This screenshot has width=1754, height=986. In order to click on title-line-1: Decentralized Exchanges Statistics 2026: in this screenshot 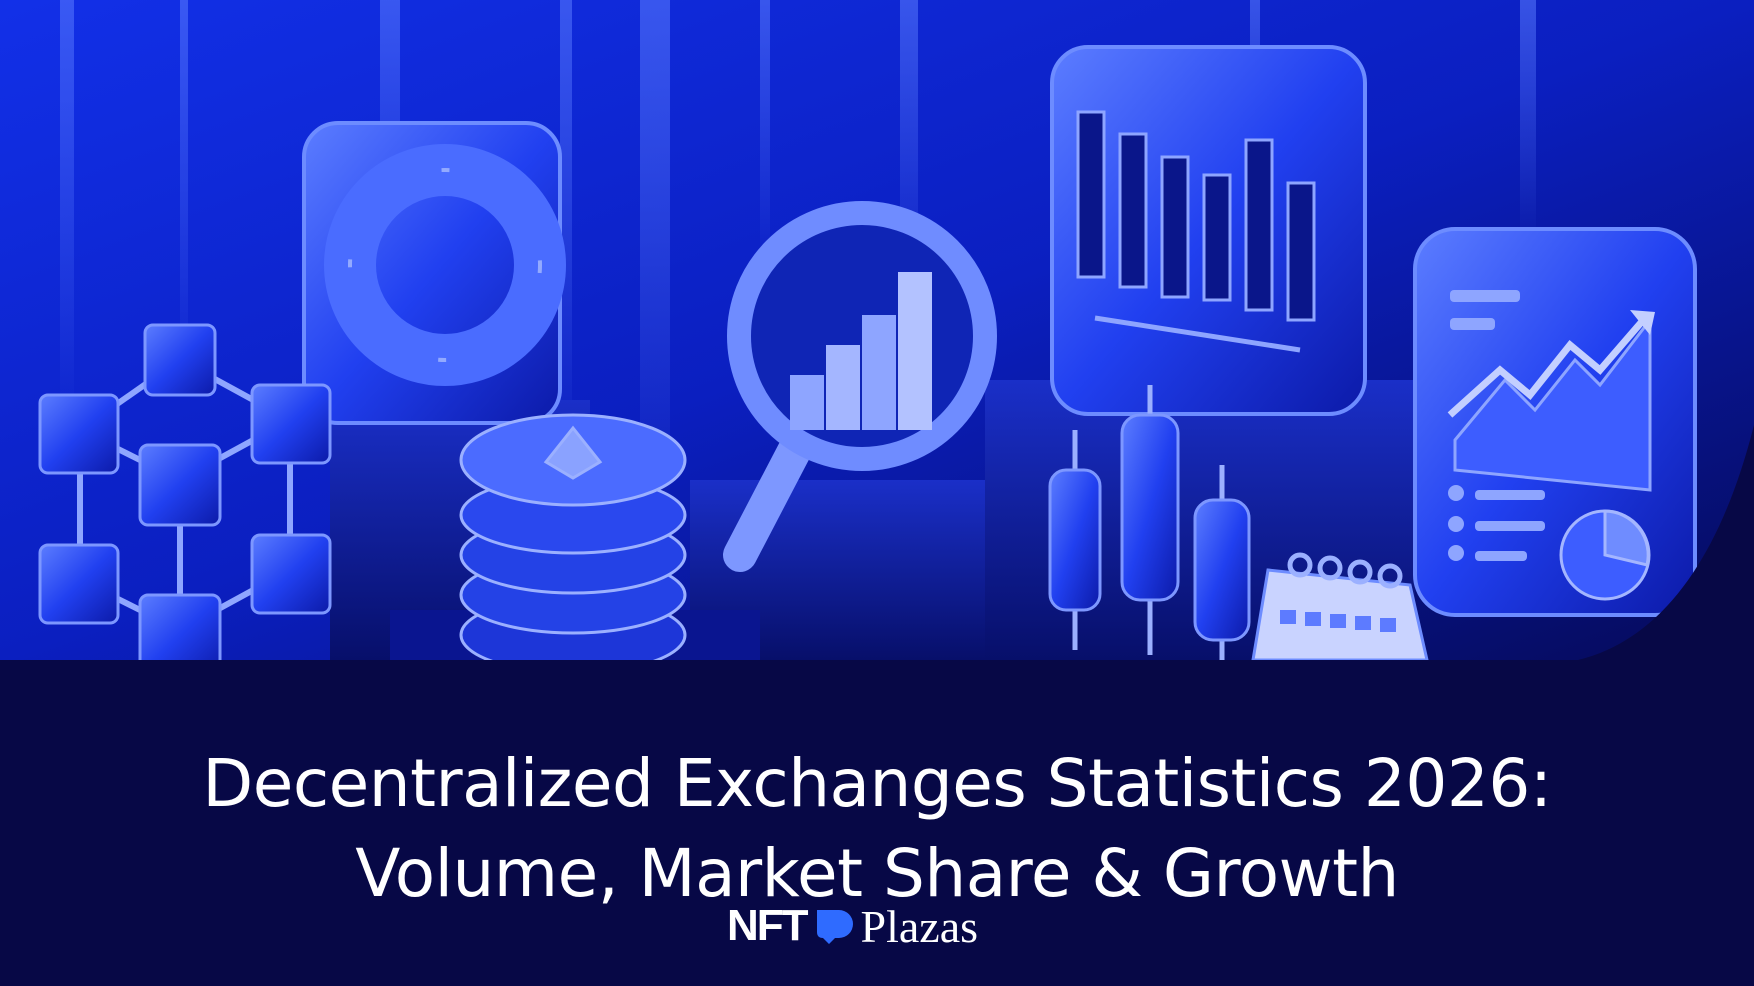, I will do `click(877, 784)`.